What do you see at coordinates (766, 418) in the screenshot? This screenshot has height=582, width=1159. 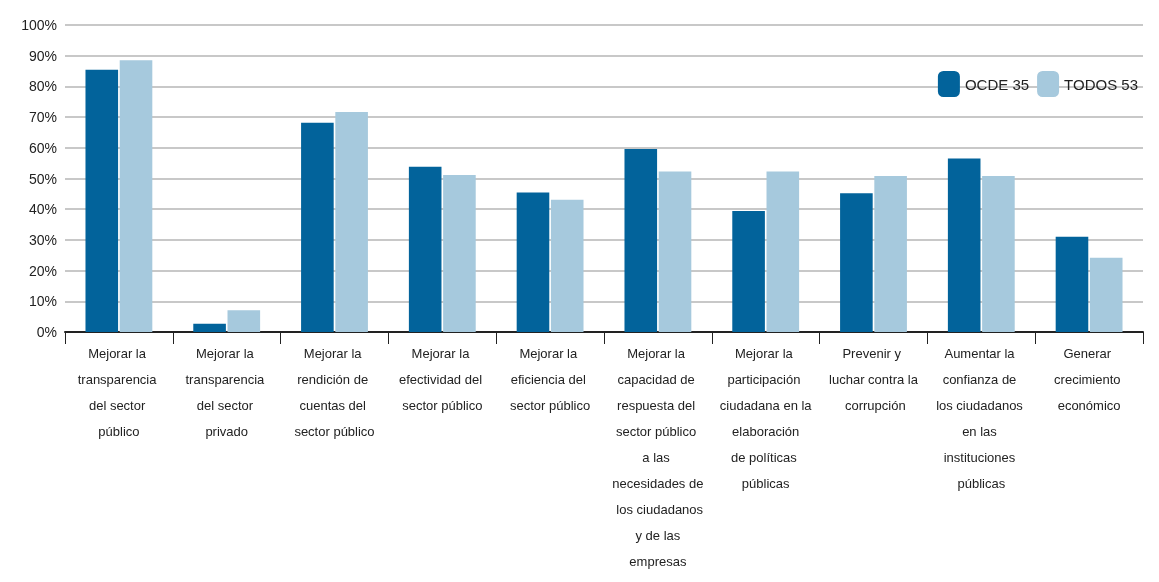 I see `x-tick-label: Mejorar la participación ciudadana en la elaboración de políticas públicas` at bounding box center [766, 418].